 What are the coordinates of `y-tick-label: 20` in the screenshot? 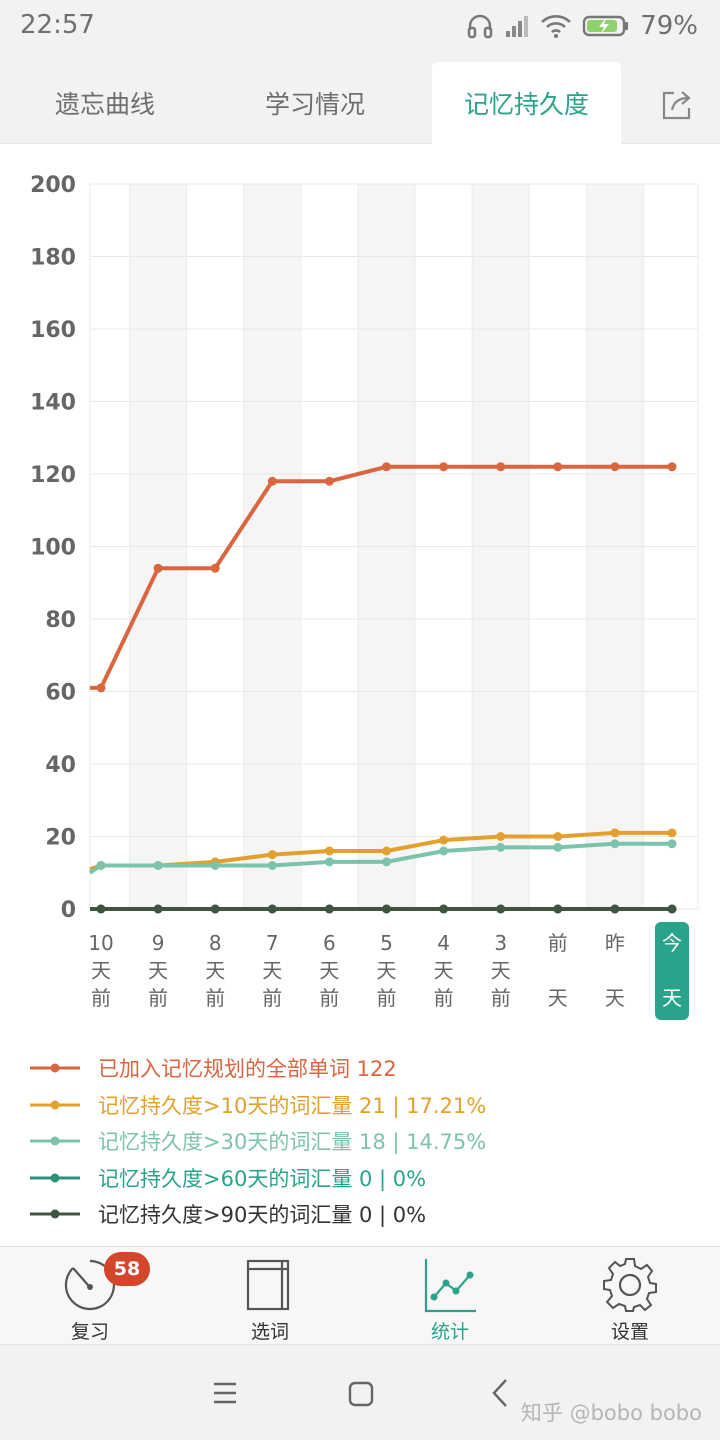 It's located at (60, 838).